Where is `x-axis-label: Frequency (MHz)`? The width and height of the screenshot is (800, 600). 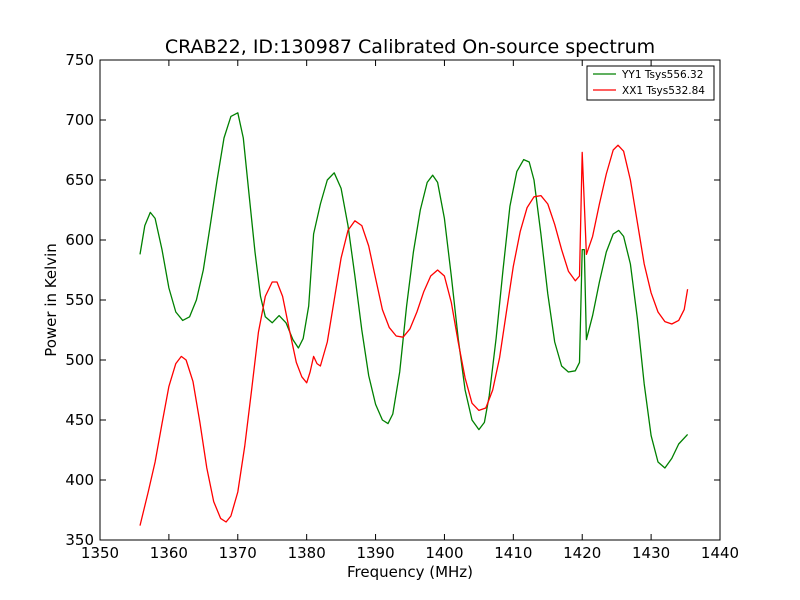 x-axis-label: Frequency (MHz) is located at coordinates (410, 572).